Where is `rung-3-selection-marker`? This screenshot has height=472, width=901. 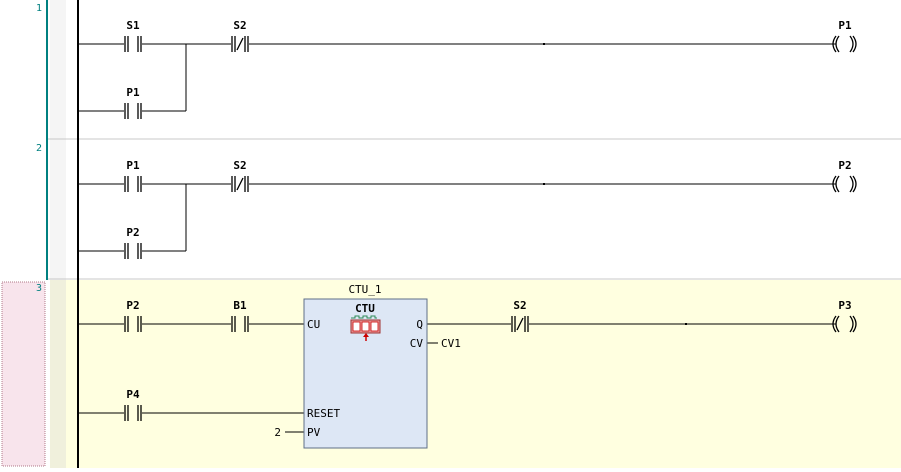 rung-3-selection-marker is located at coordinates (23, 374).